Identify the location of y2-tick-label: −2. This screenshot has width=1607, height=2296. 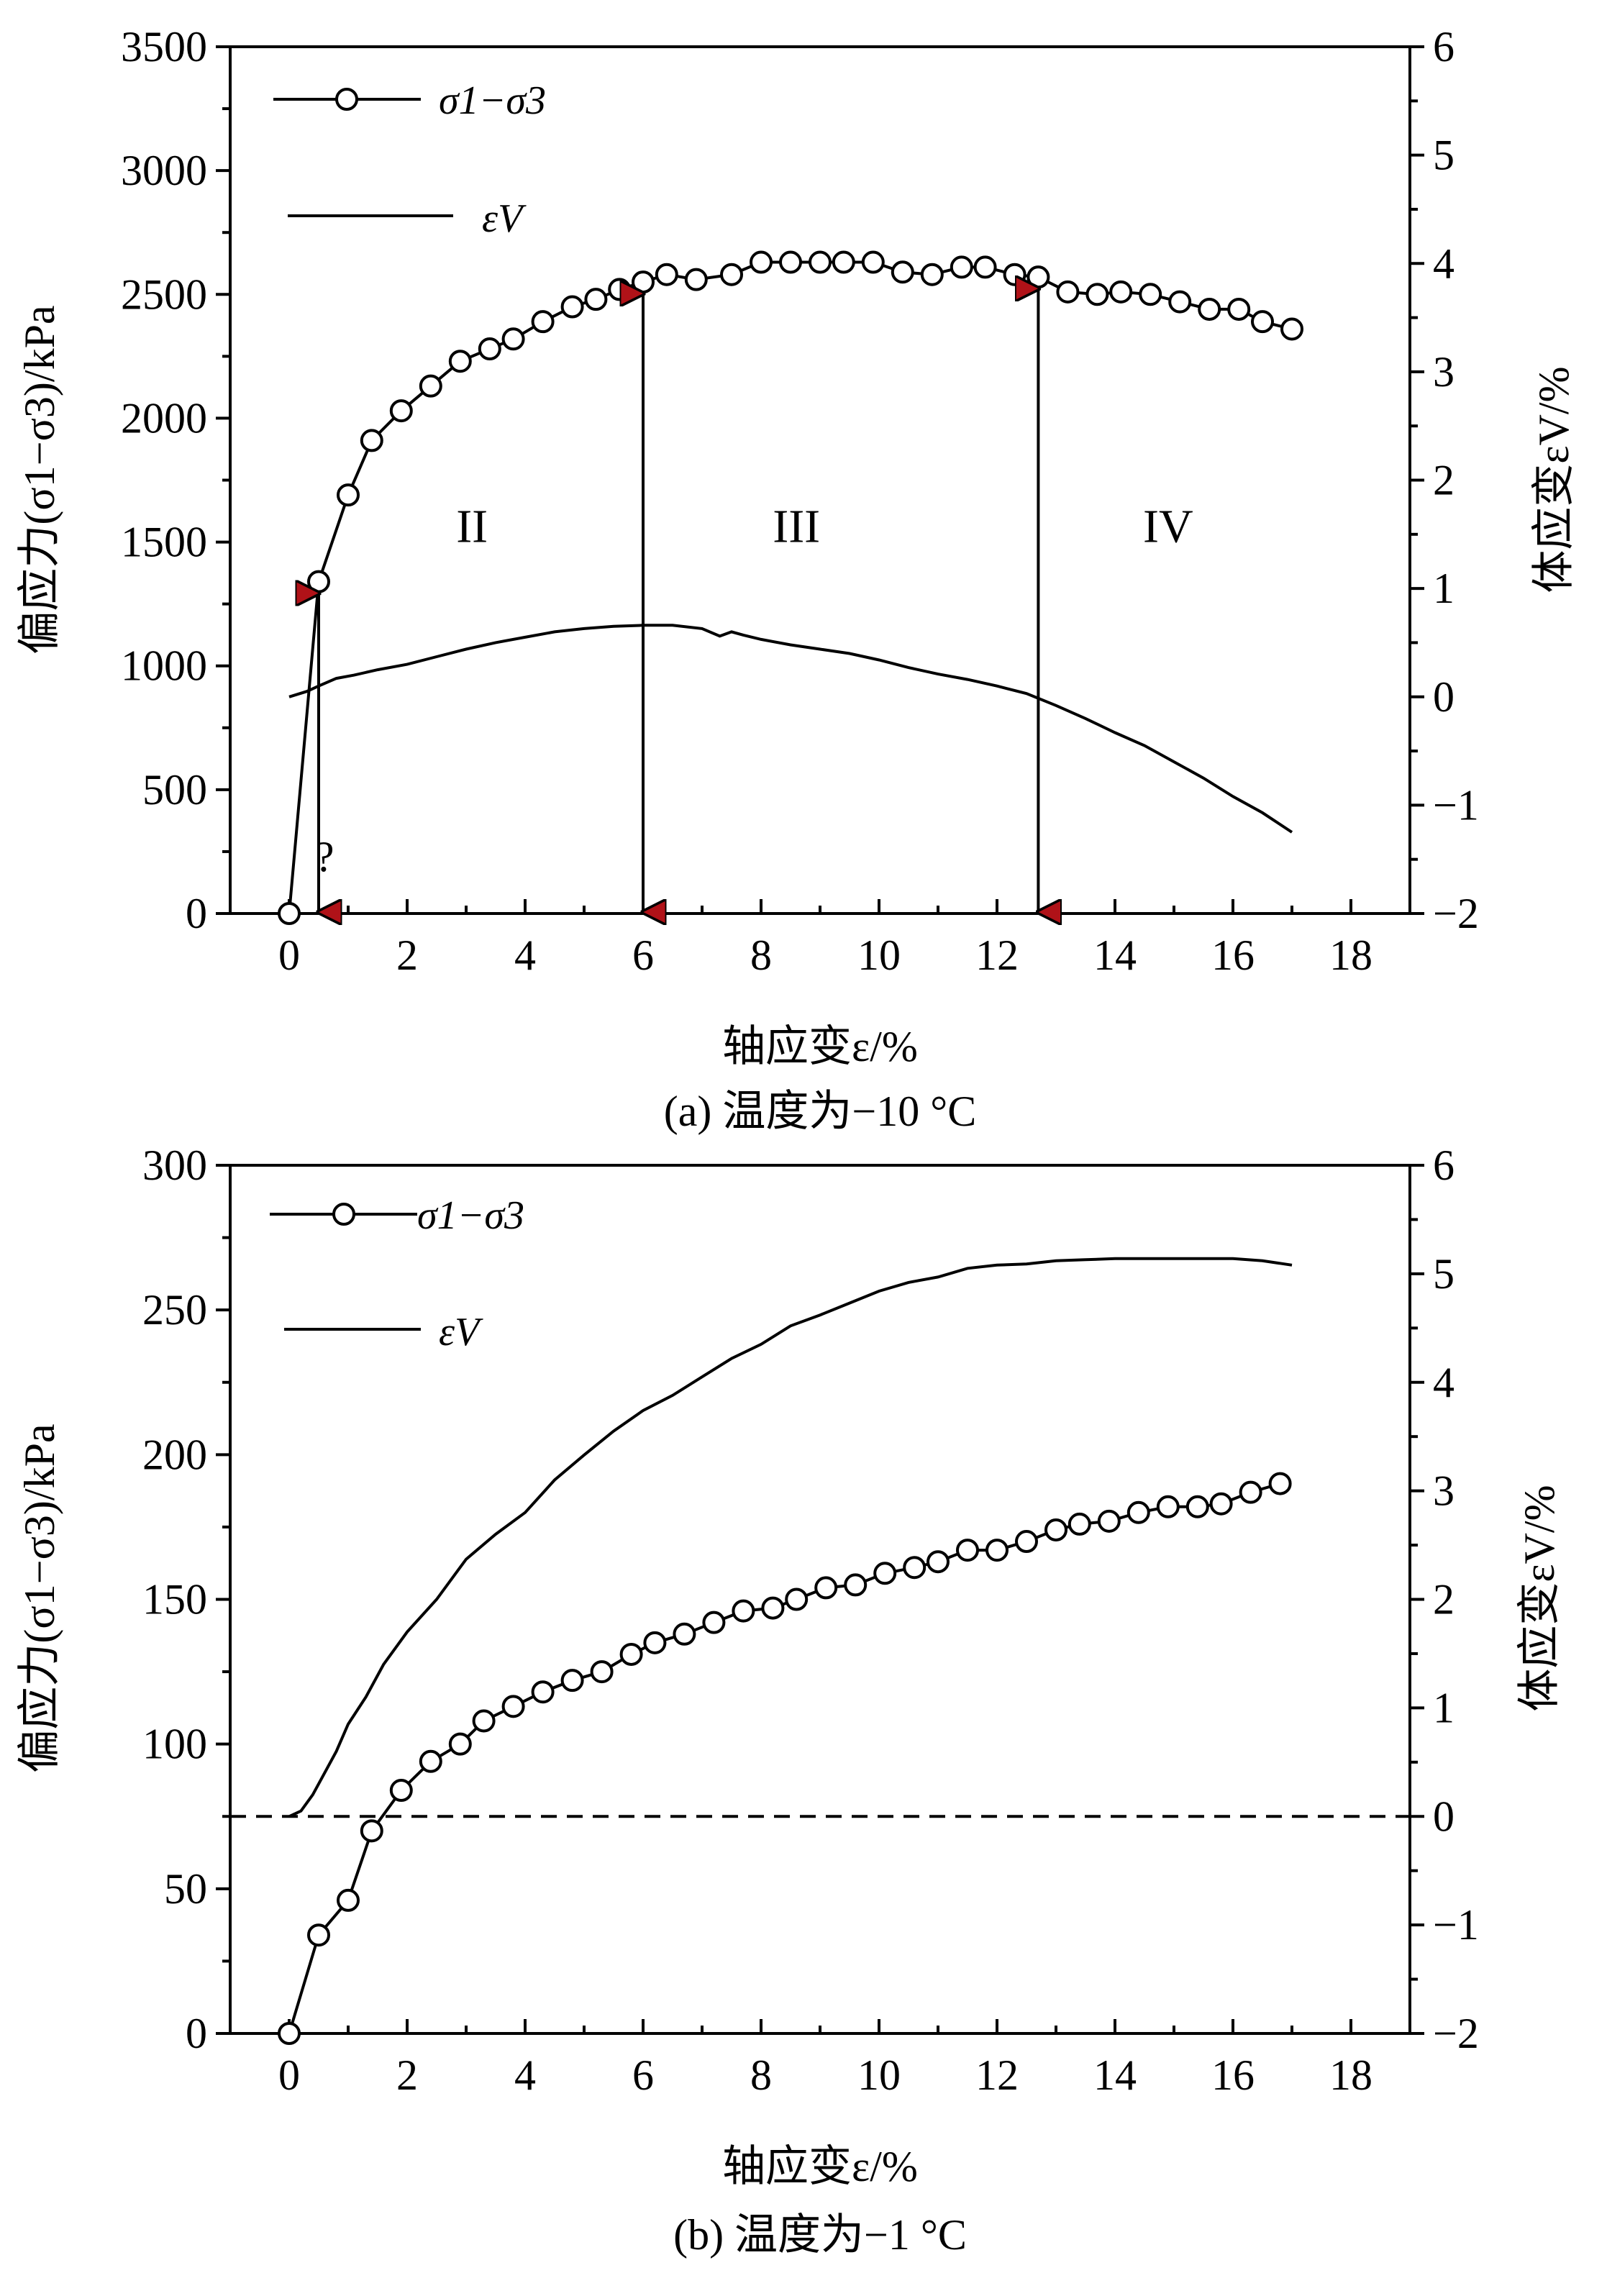
(1456, 913).